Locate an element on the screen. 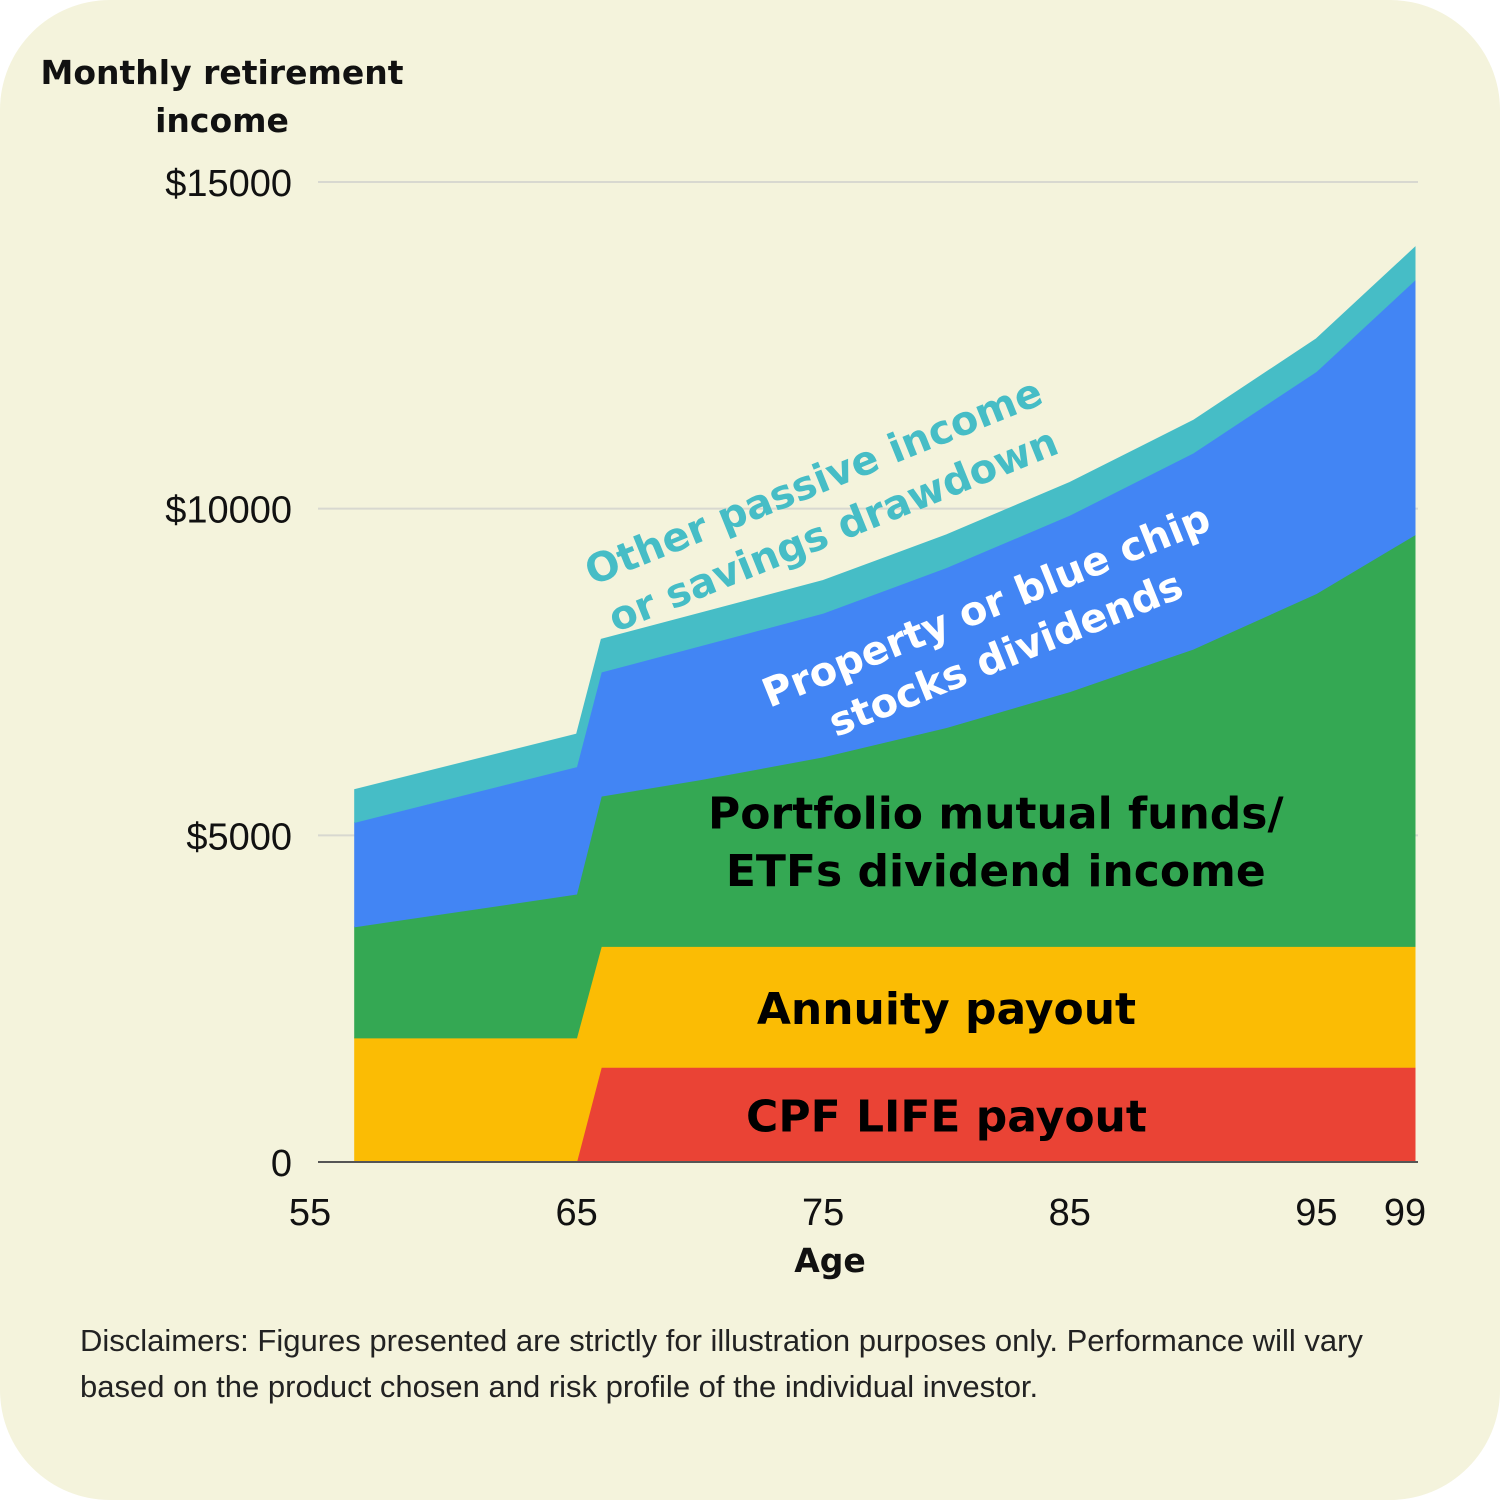 The width and height of the screenshot is (1500, 1500). y-tick-label: $15000 is located at coordinates (228, 184).